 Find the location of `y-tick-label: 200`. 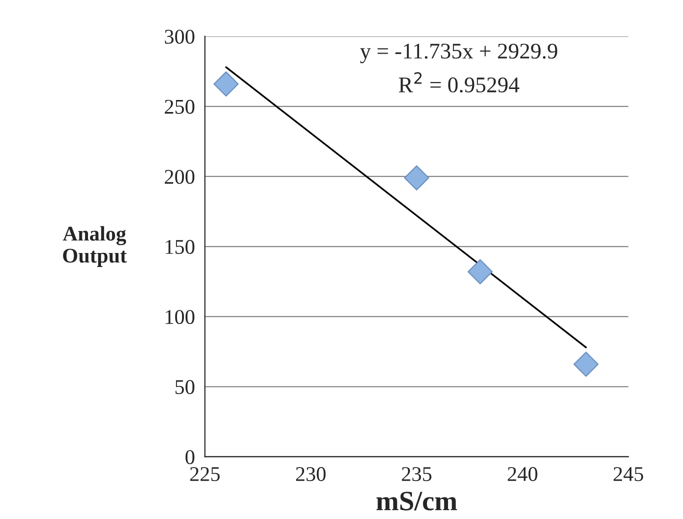

y-tick-label: 200 is located at coordinates (179, 177).